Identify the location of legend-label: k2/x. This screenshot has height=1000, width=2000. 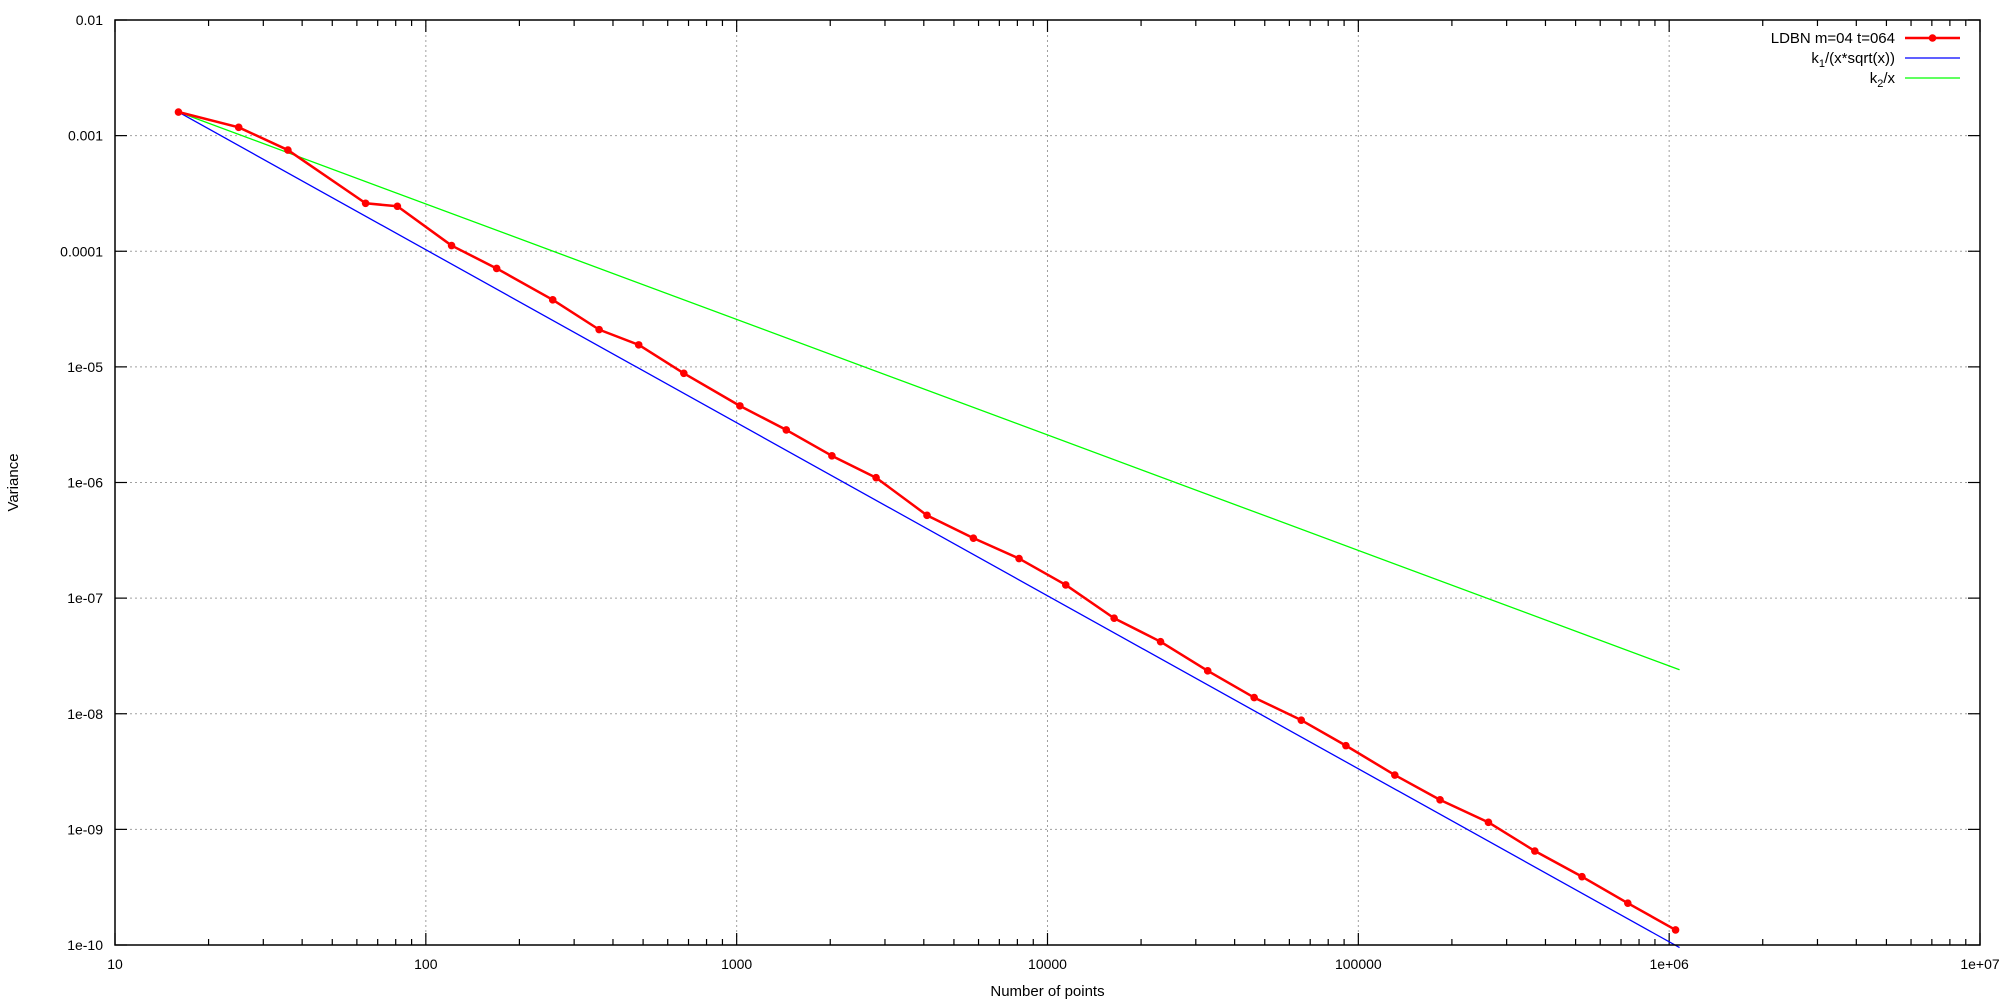
(1883, 80).